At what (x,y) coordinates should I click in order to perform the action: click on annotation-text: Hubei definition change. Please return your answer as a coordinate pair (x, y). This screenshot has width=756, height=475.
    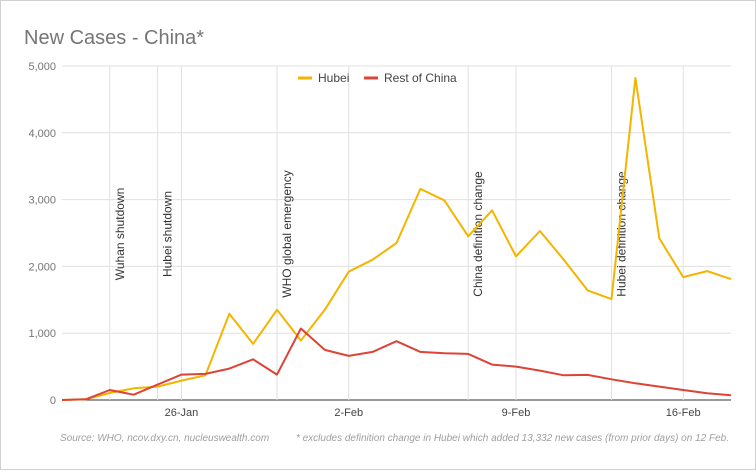
    Looking at the image, I should click on (622, 234).